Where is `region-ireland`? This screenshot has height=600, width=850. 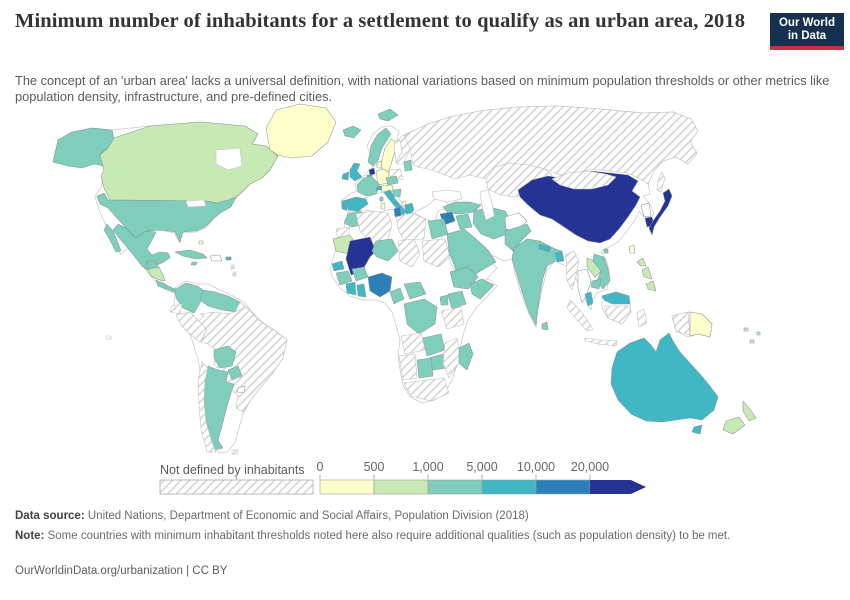
region-ireland is located at coordinates (345, 176).